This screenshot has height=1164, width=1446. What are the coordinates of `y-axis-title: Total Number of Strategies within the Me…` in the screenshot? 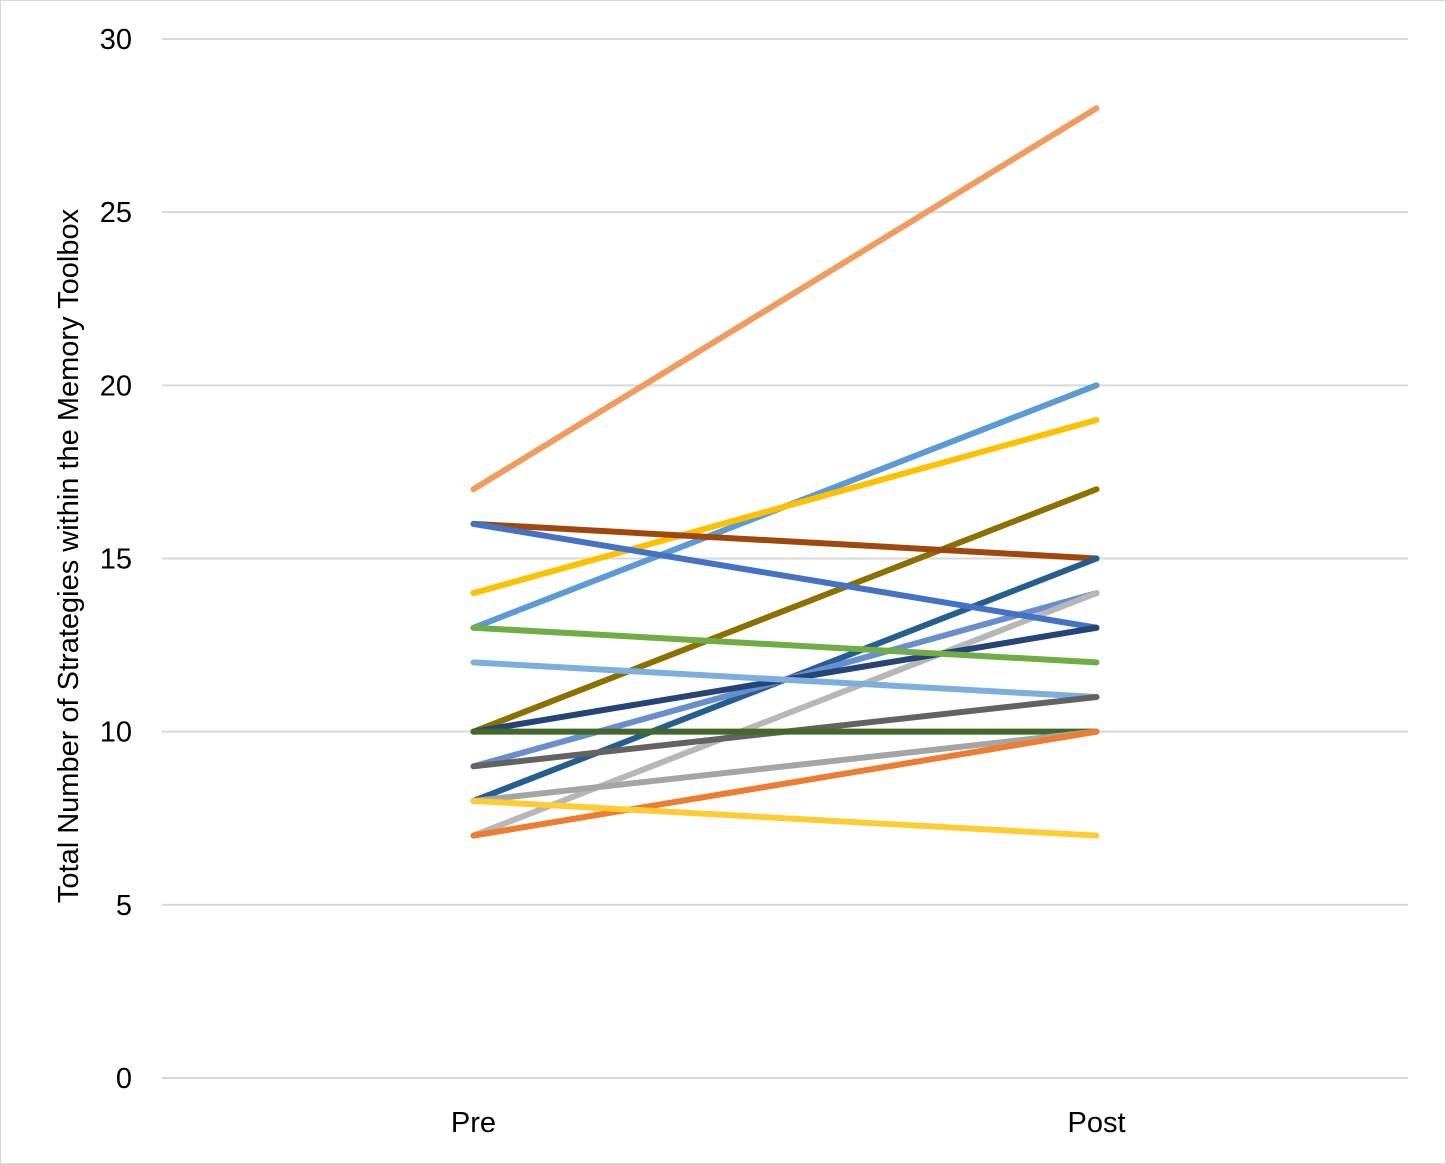 It's located at (69, 555).